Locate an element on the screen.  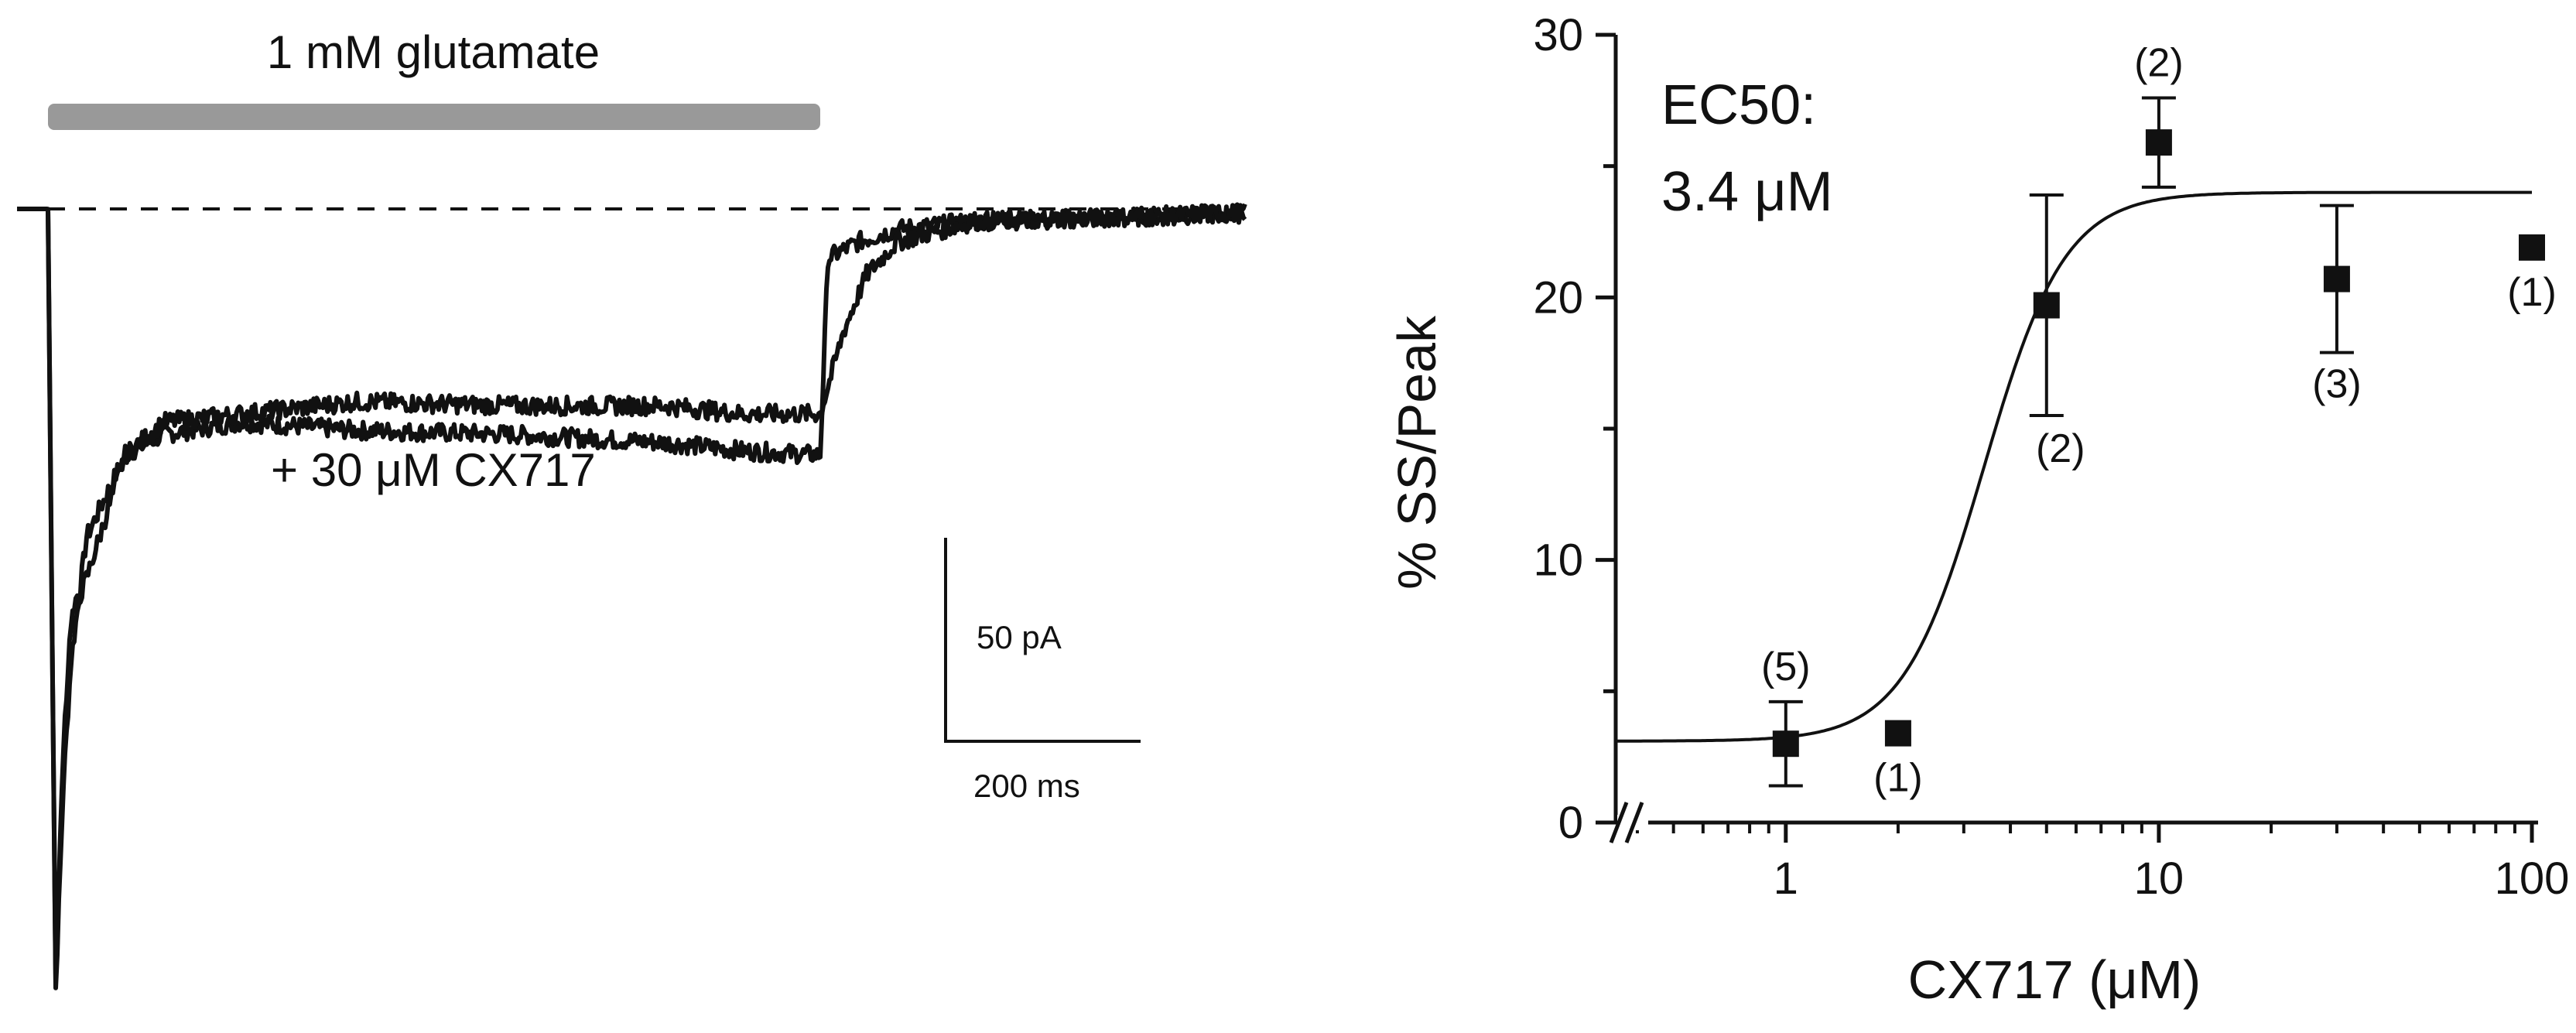
x-tick-label: 10 is located at coordinates (2159, 879).